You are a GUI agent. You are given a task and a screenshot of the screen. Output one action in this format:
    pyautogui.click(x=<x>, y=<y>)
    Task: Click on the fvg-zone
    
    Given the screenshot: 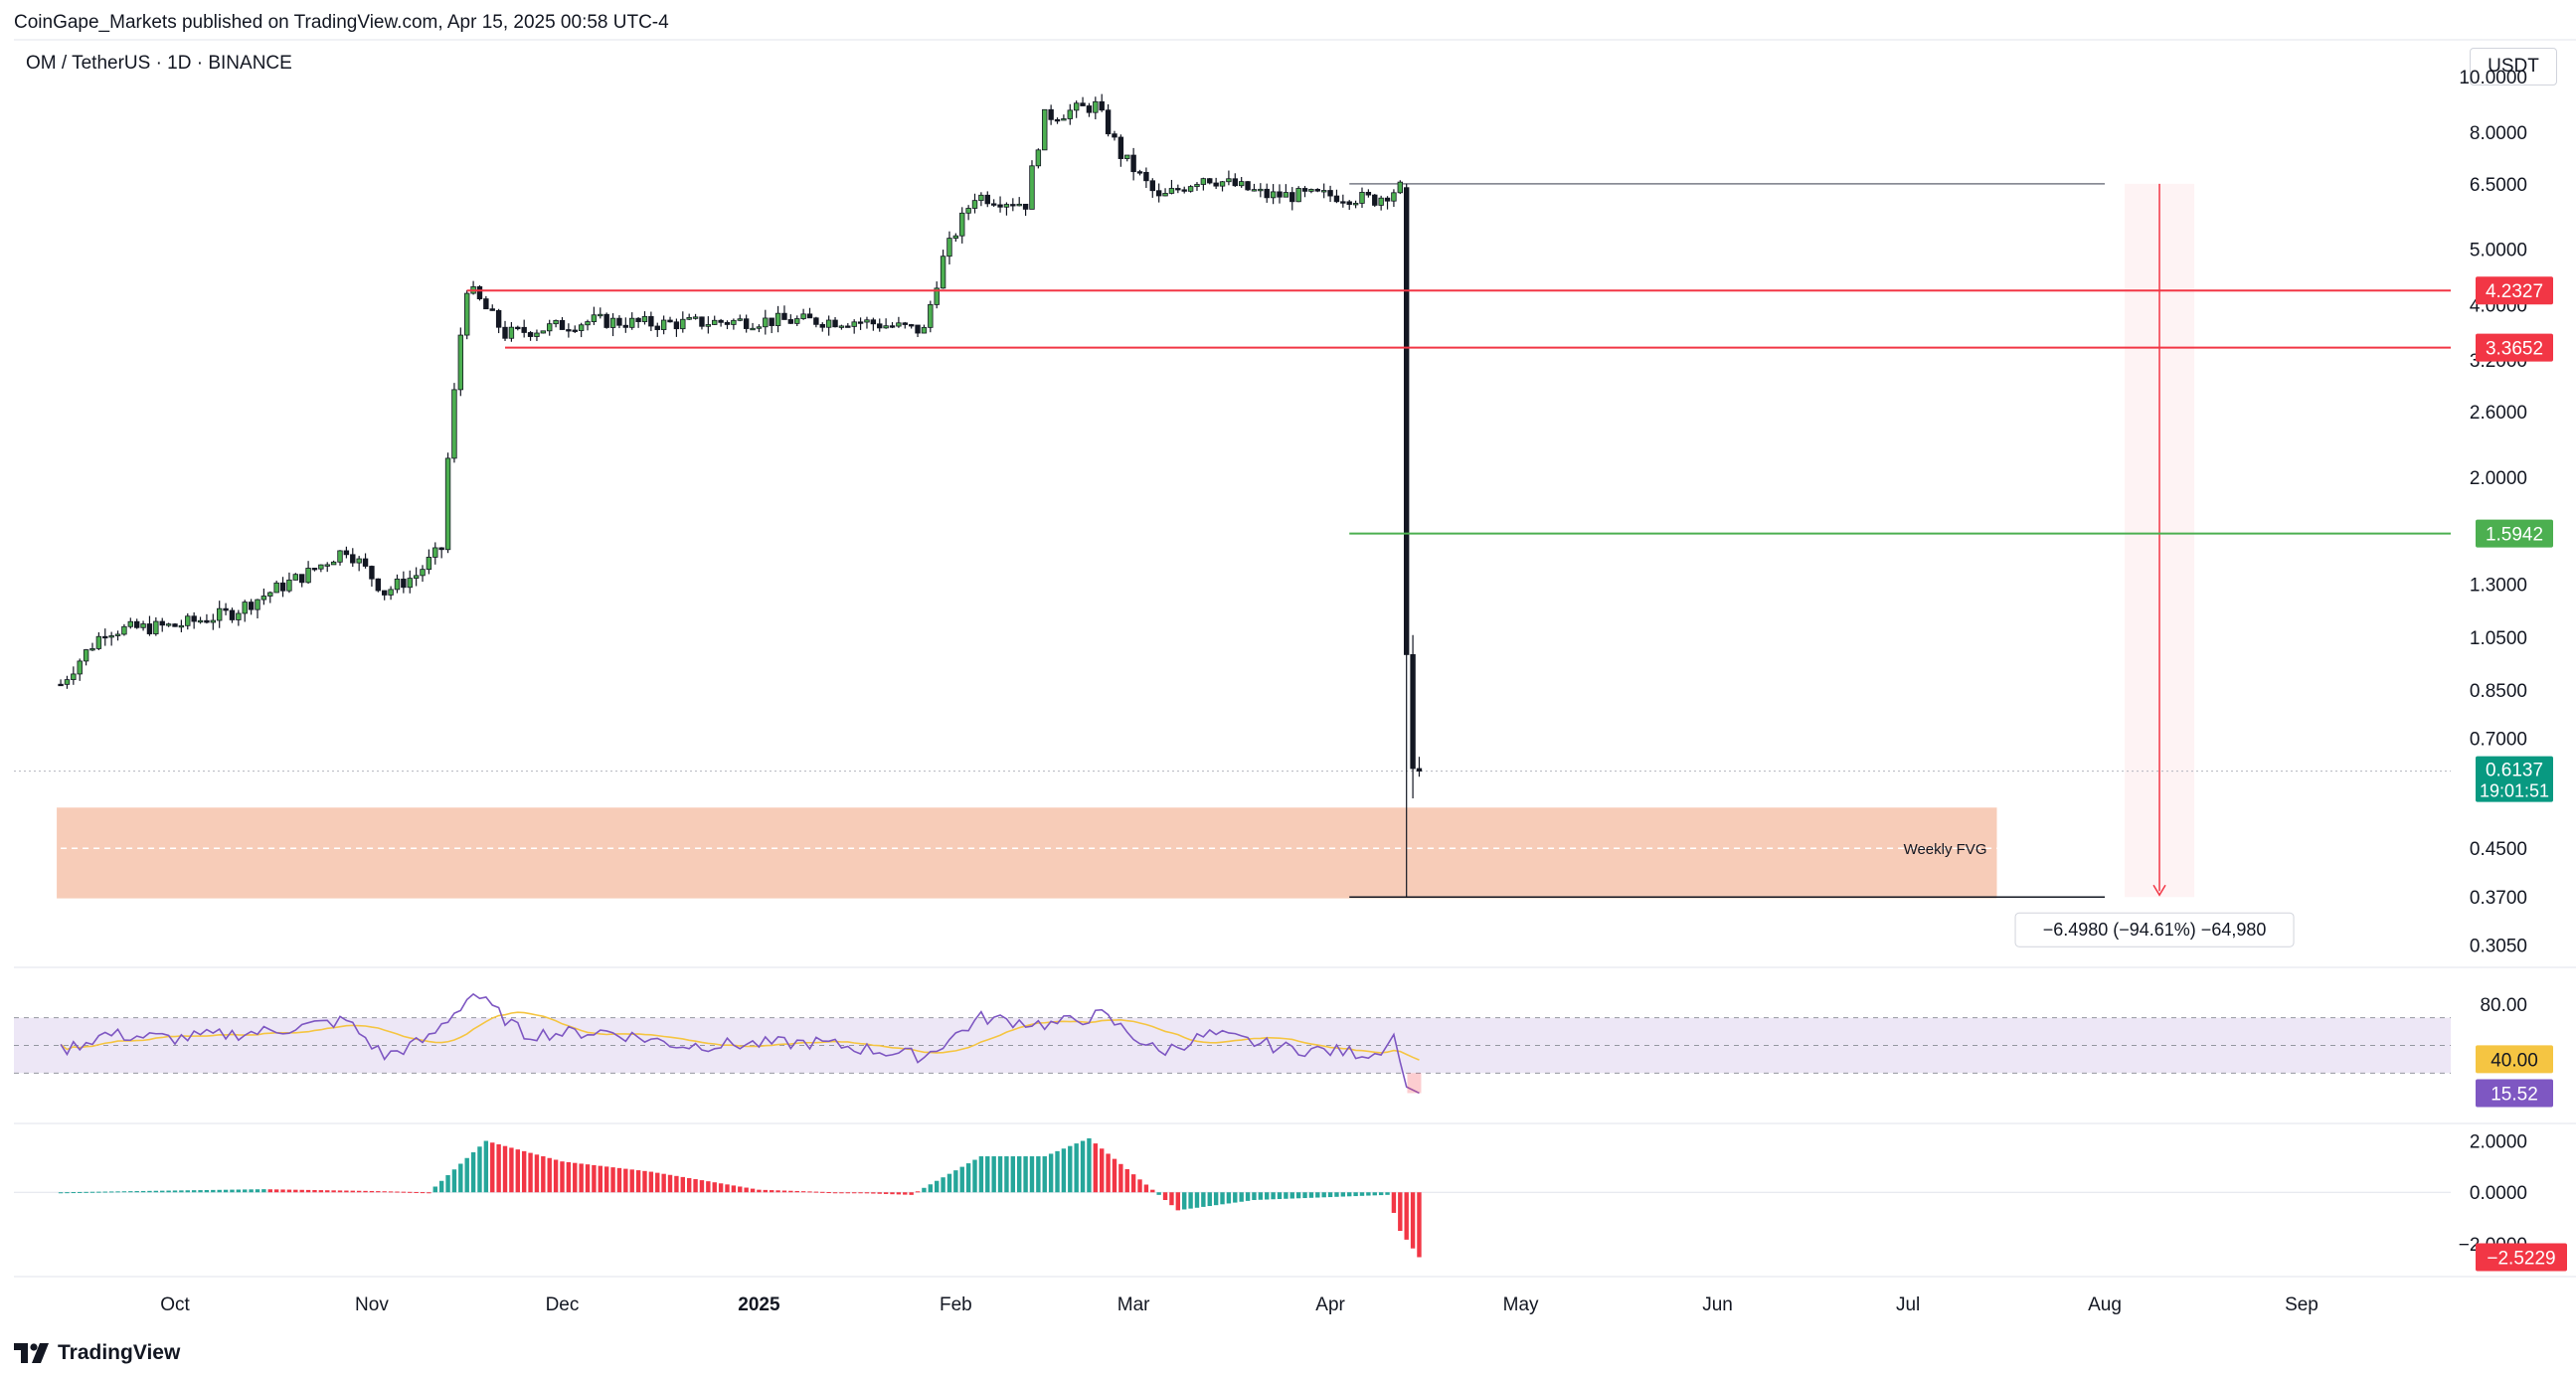 What is the action you would take?
    pyautogui.click(x=1027, y=853)
    